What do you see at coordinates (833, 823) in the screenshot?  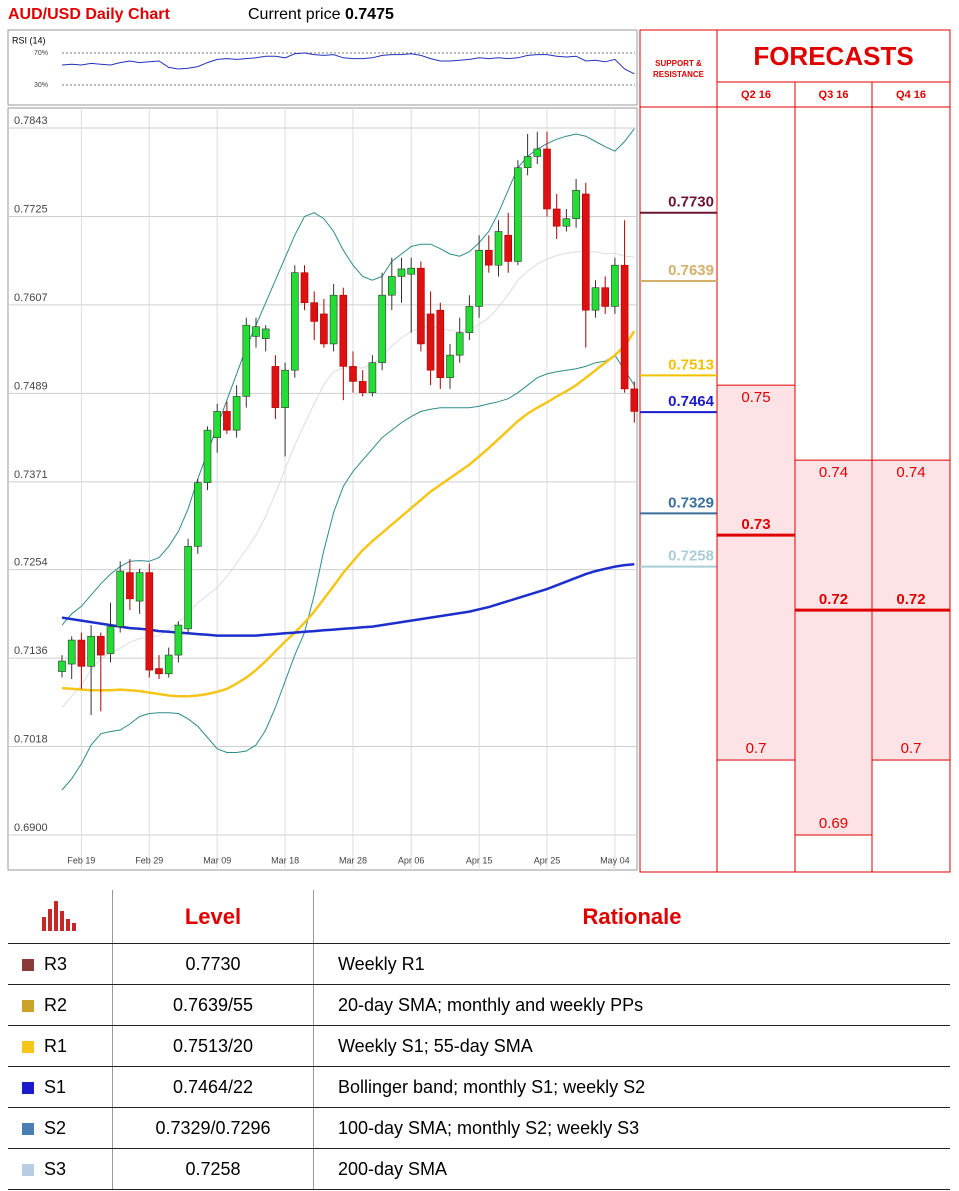 I see `forecast-low: 0.69` at bounding box center [833, 823].